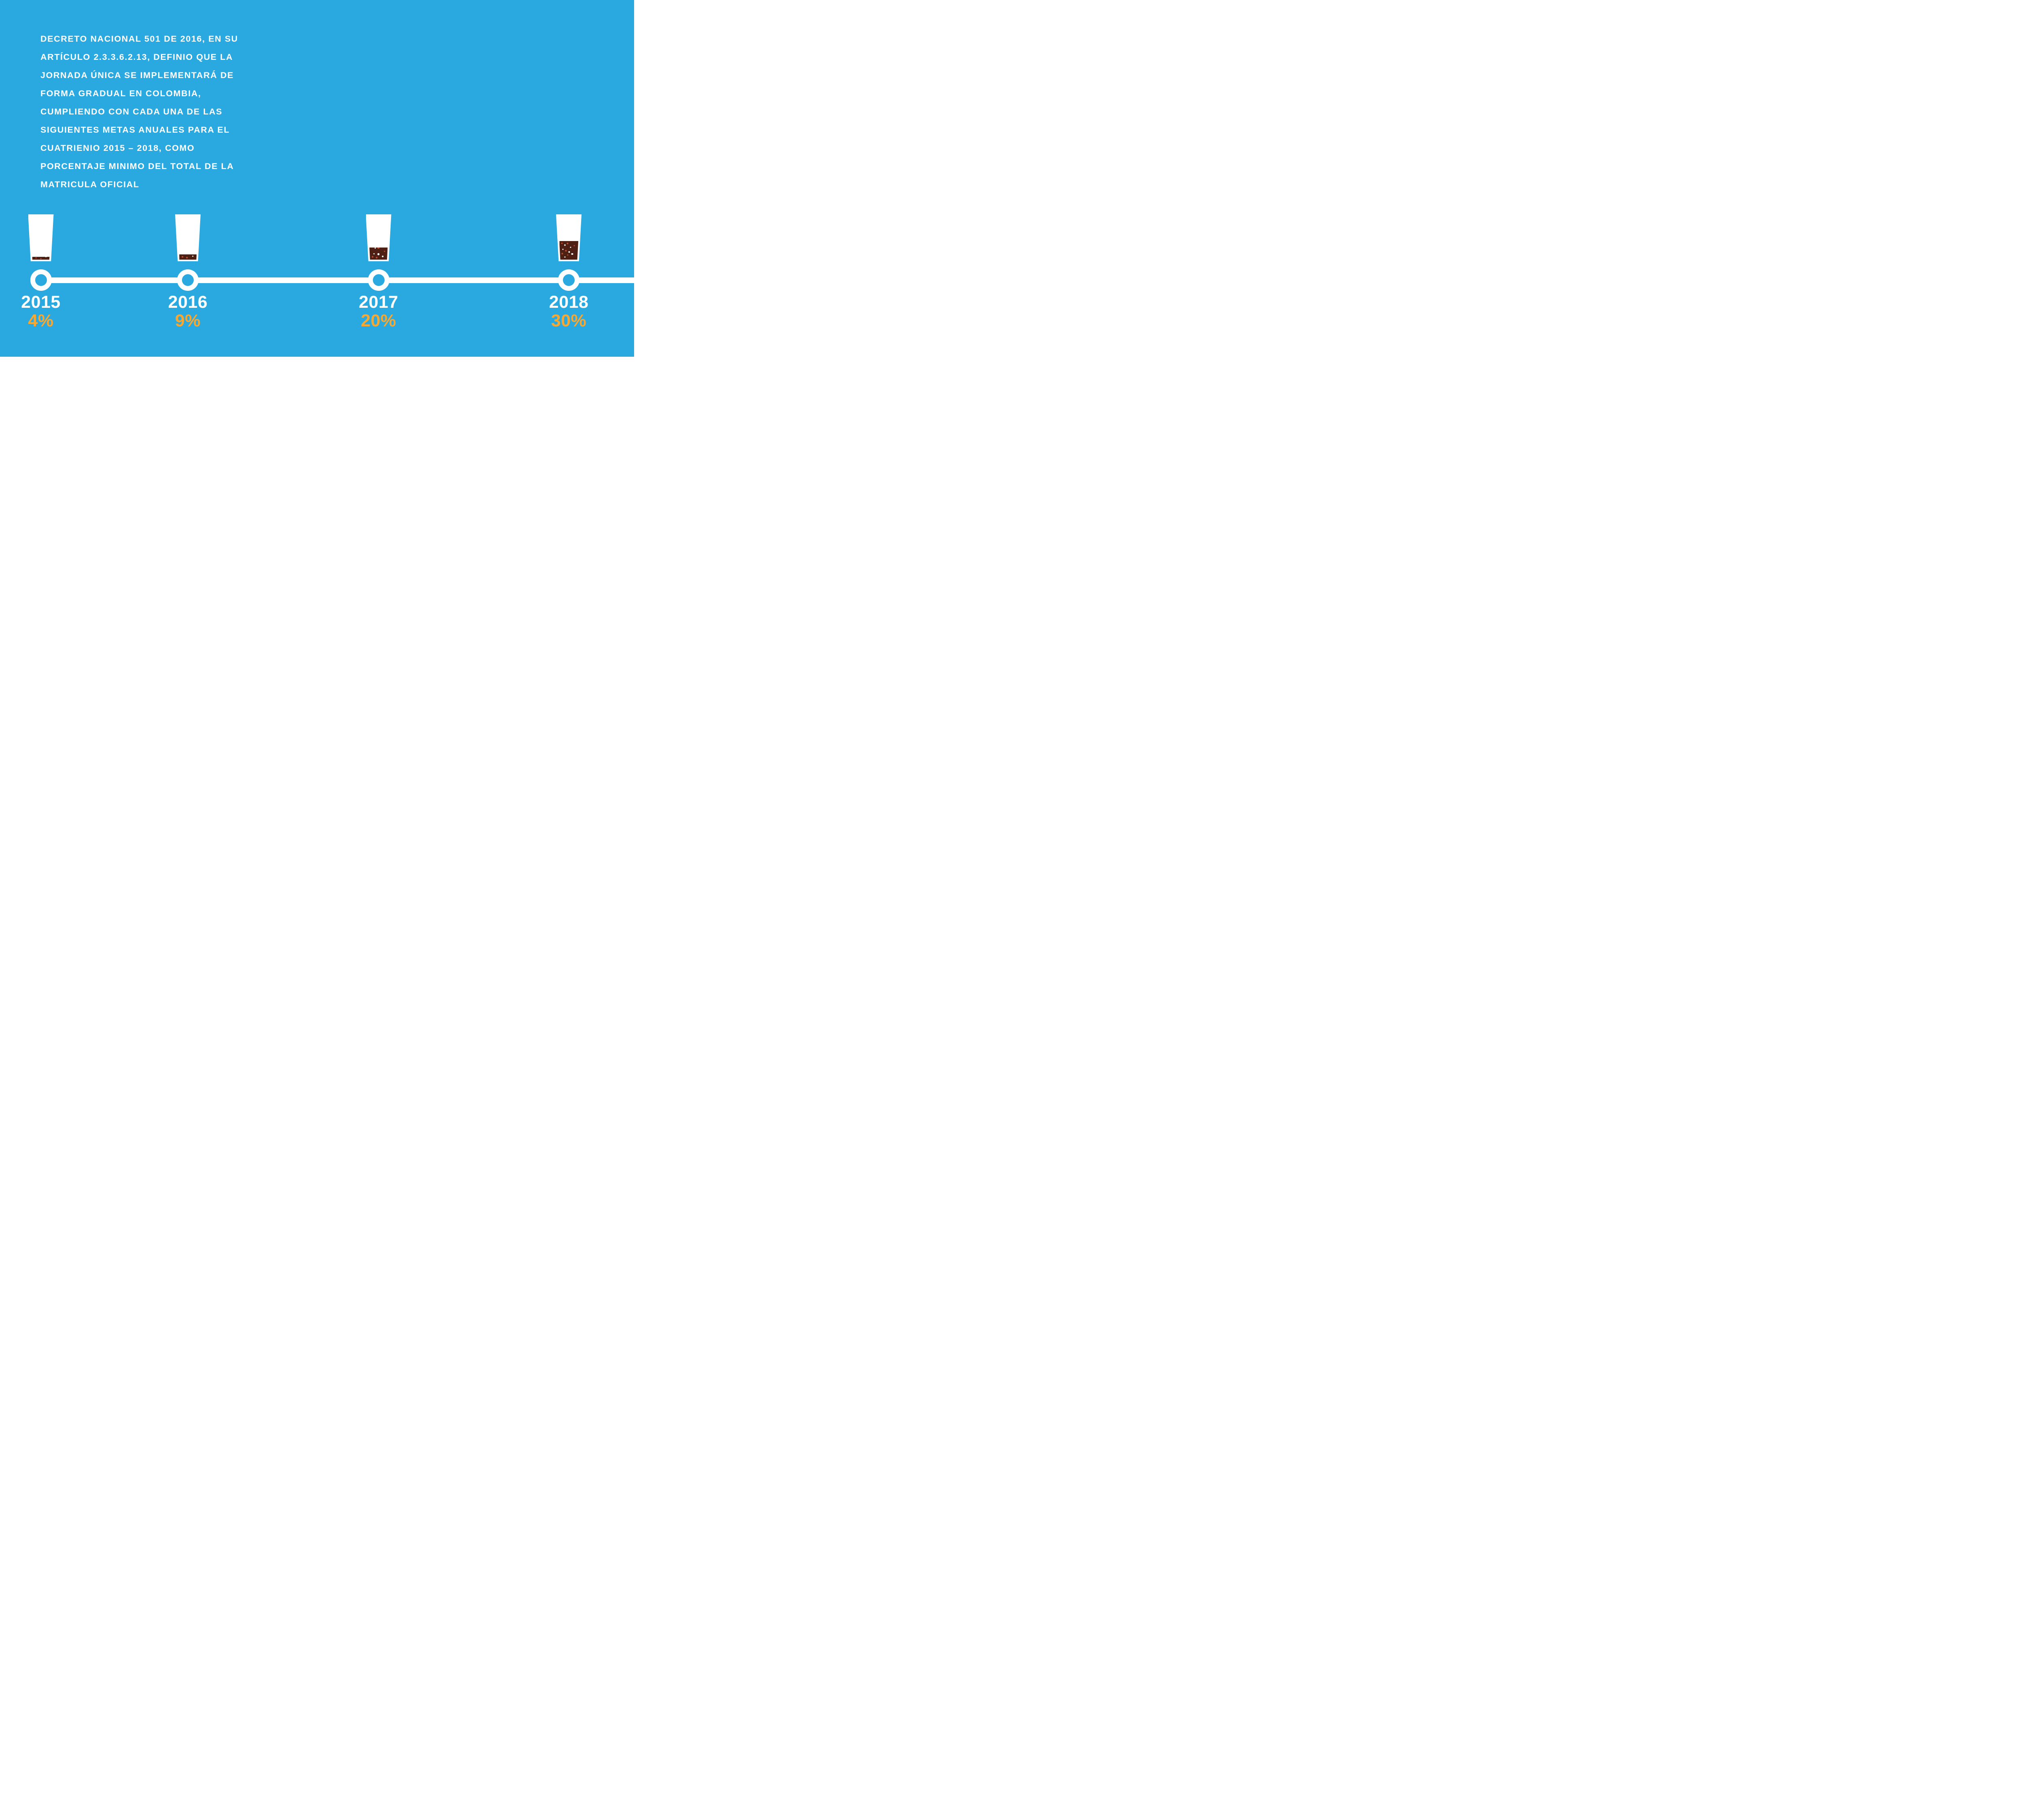  What do you see at coordinates (131, 111) in the screenshot?
I see `intro-line: CUMPLIENDO CON CADA UNA DE LAS` at bounding box center [131, 111].